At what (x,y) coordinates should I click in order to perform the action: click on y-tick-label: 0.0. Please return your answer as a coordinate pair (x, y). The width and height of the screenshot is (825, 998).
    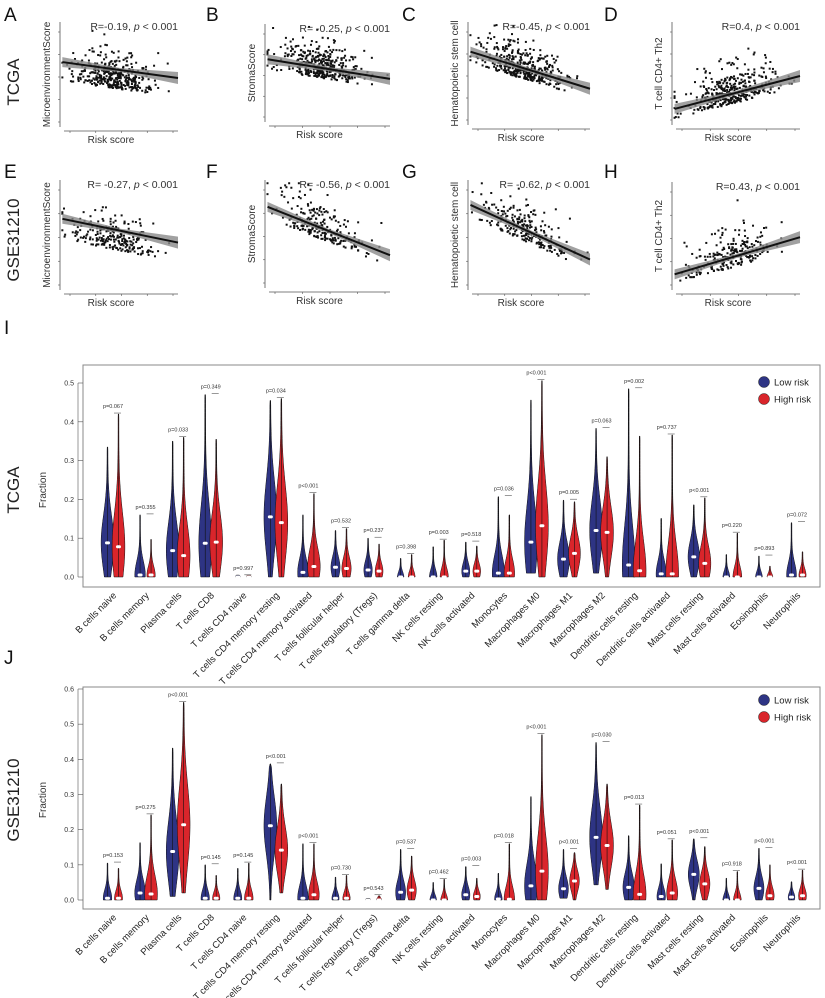
    Looking at the image, I should click on (69, 901).